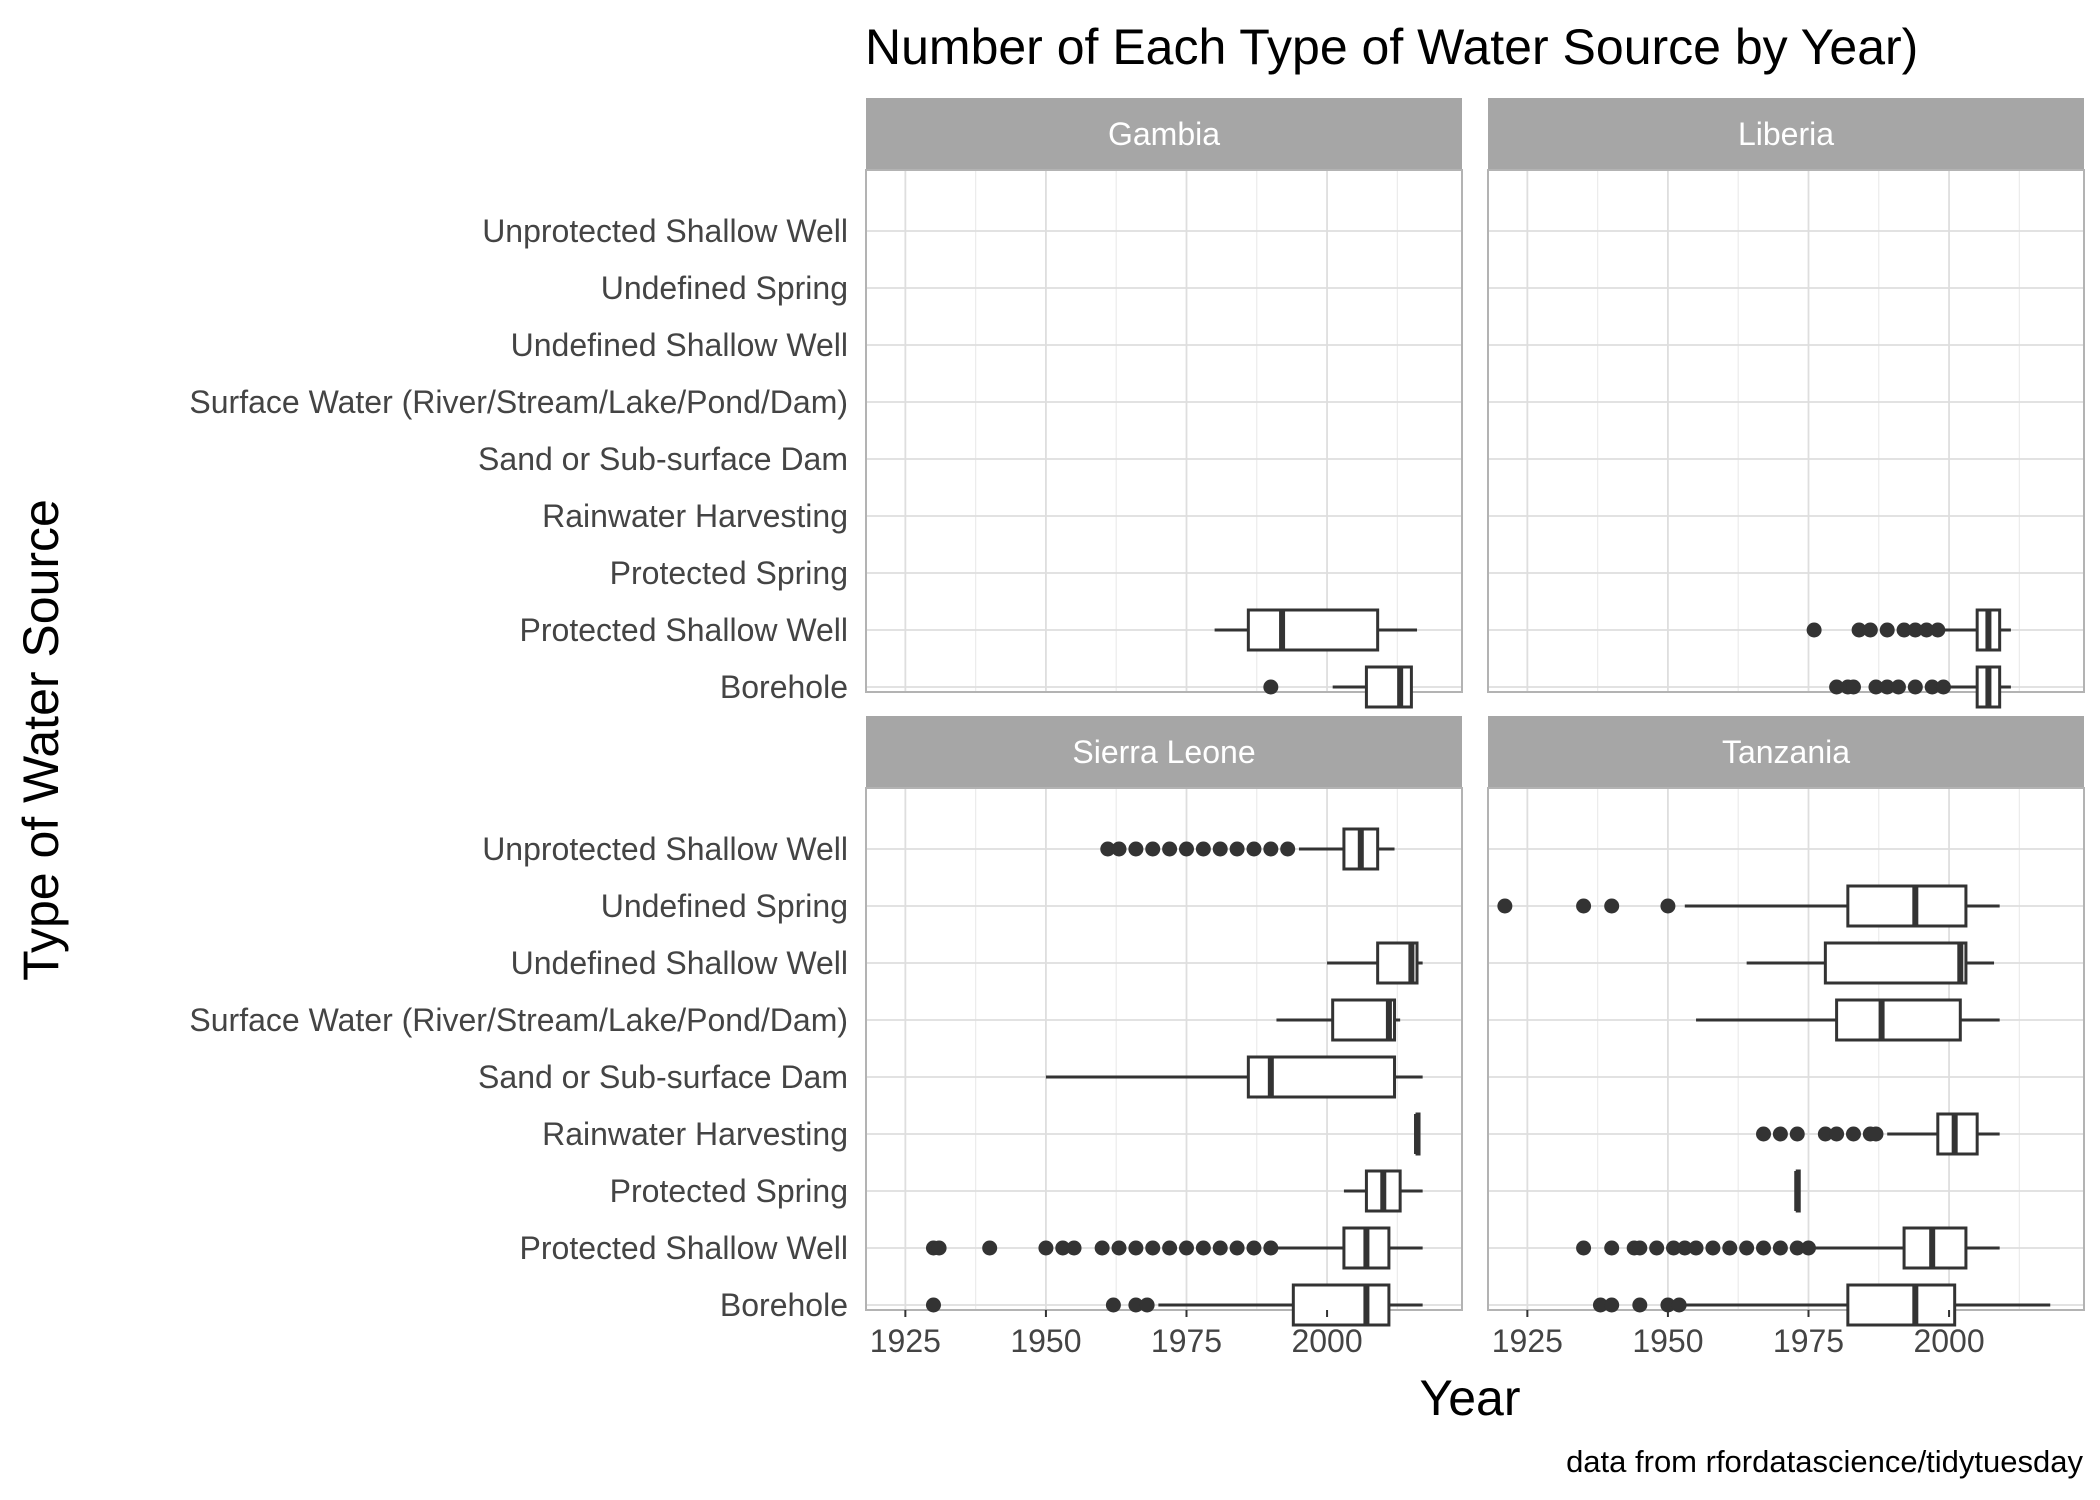  Describe the element at coordinates (784, 687) in the screenshot. I see `y-tick-label: Borehole` at that location.